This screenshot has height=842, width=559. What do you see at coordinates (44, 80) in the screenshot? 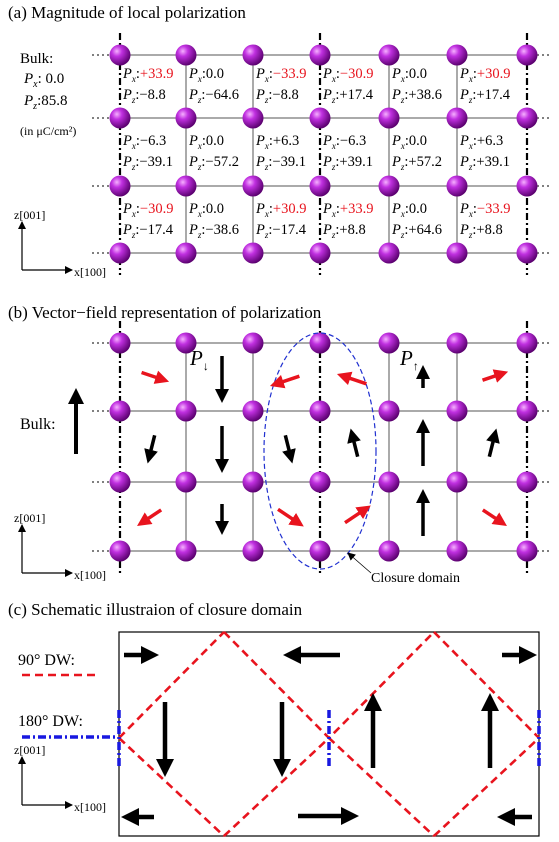
I see `bulk-px: Px: 0.0` at bounding box center [44, 80].